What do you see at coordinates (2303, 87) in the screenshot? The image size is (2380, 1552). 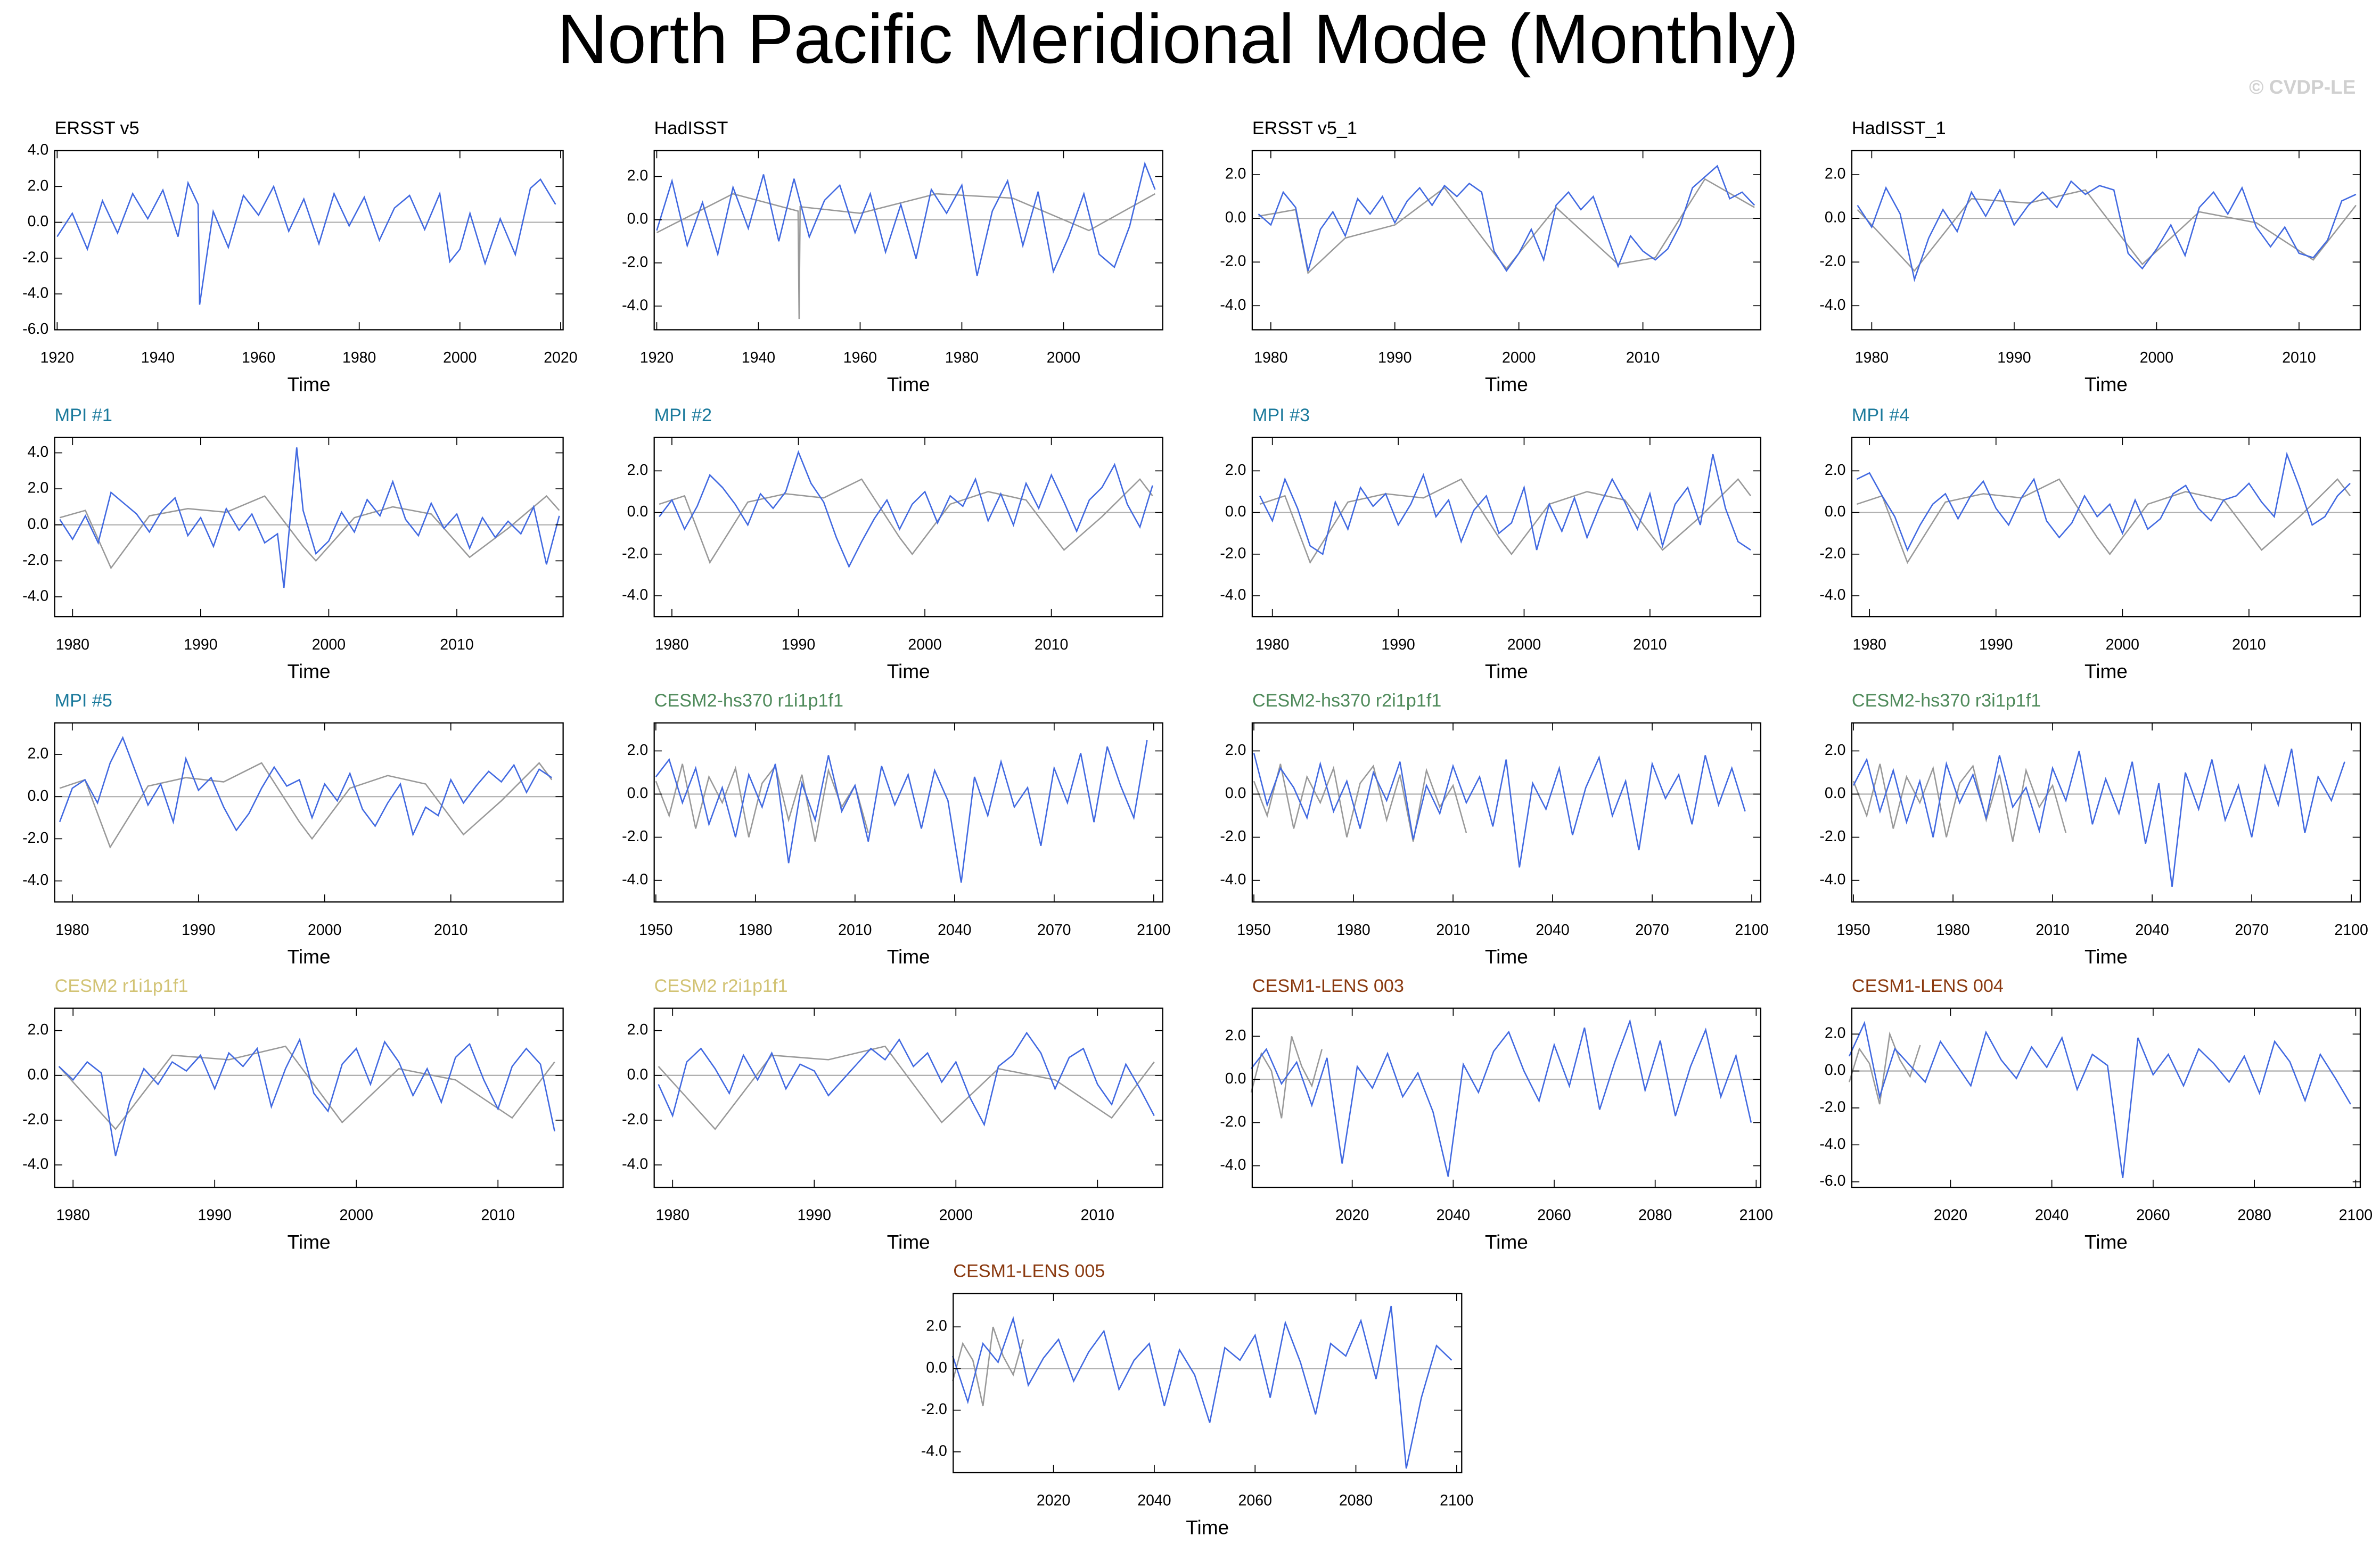 I see `credit: © CVDP-LE` at bounding box center [2303, 87].